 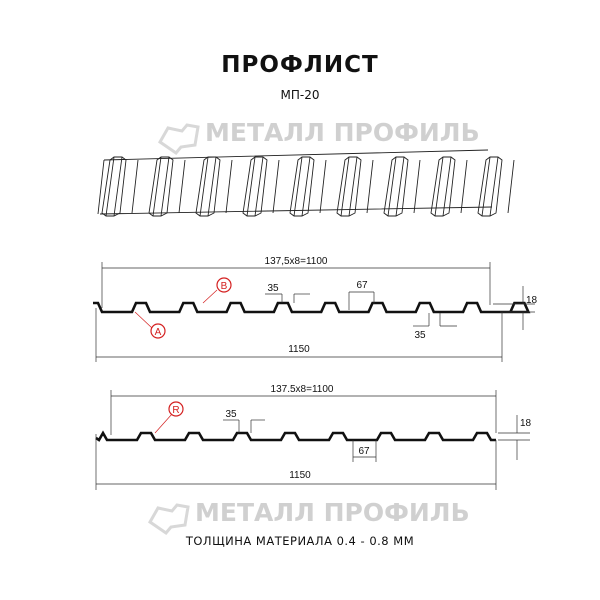 I want to click on watermark-text-1: МЕТАЛЛ ПРОФИЛЬ, so click(x=342, y=132).